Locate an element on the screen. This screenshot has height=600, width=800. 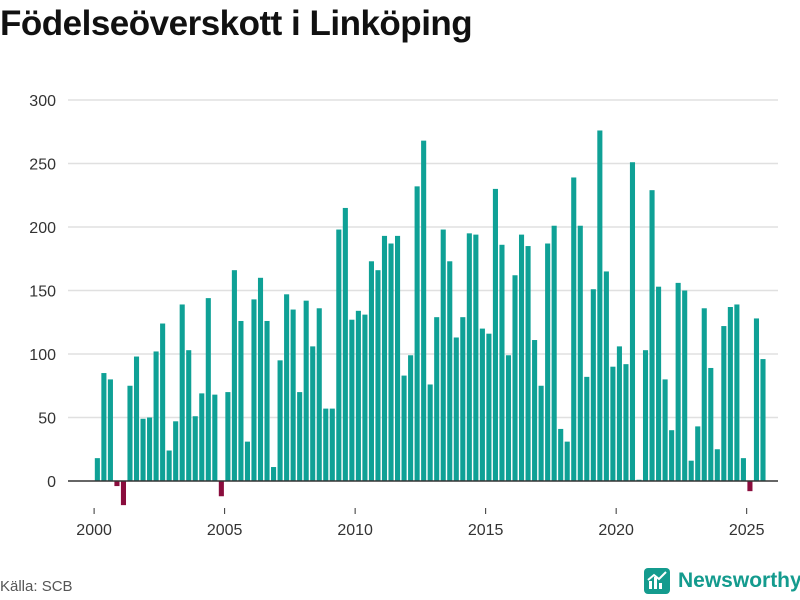
brand-logo: Newsworthy is located at coordinates (722, 581).